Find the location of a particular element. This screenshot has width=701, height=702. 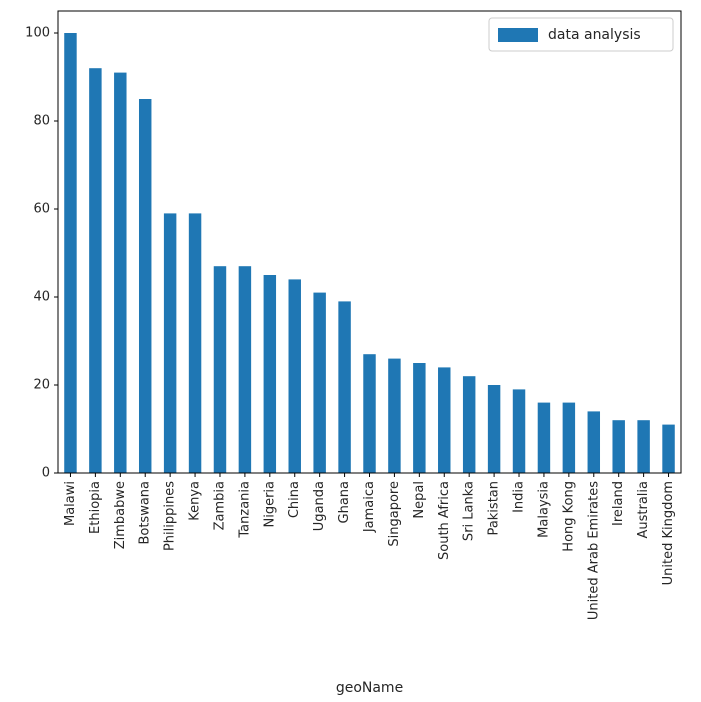

bar-south-africa is located at coordinates (444, 420).